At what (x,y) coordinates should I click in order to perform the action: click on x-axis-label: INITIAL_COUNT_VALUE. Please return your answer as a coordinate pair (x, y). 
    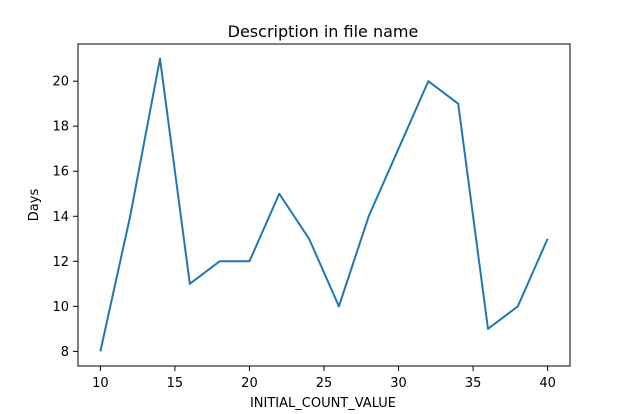
    Looking at the image, I should click on (323, 403).